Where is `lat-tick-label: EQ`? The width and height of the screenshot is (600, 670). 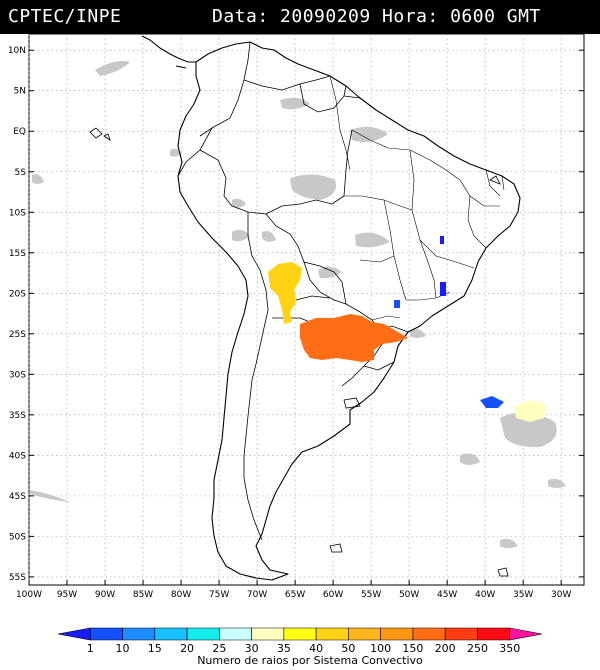
lat-tick-label: EQ is located at coordinates (19, 132).